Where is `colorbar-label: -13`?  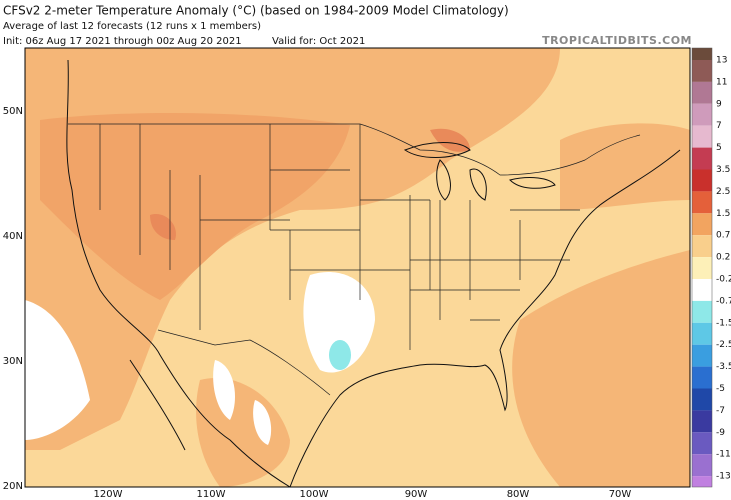
colorbar-label: -13 is located at coordinates (723, 477).